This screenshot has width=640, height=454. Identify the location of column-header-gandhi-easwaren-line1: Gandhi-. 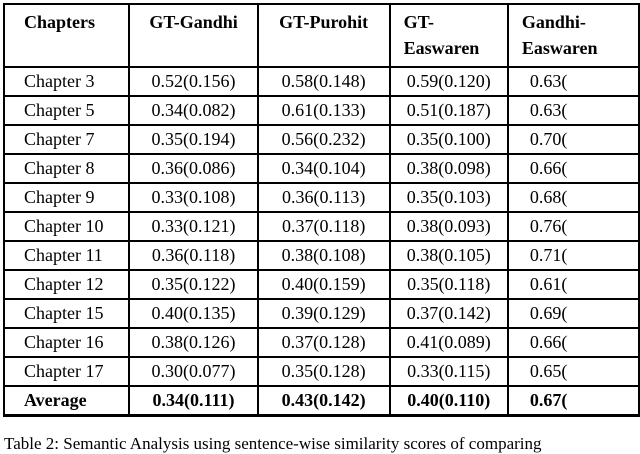
(553, 22).